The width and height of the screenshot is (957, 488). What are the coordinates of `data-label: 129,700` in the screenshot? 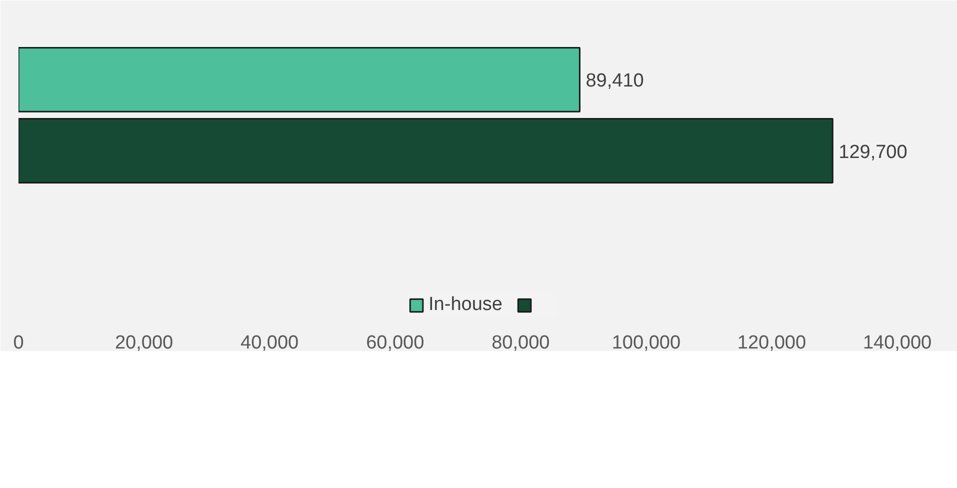 It's located at (873, 152).